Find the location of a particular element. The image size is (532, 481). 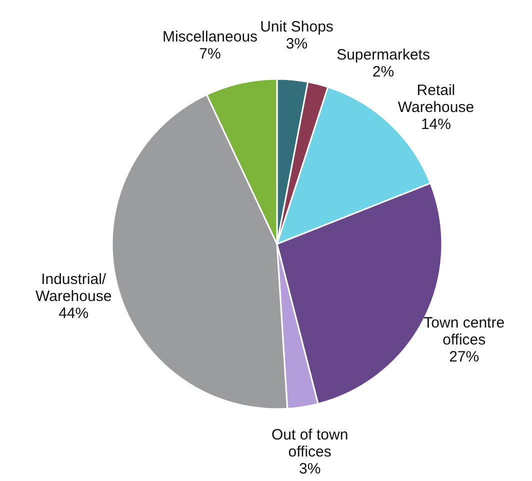

data-label: 2% is located at coordinates (383, 71).